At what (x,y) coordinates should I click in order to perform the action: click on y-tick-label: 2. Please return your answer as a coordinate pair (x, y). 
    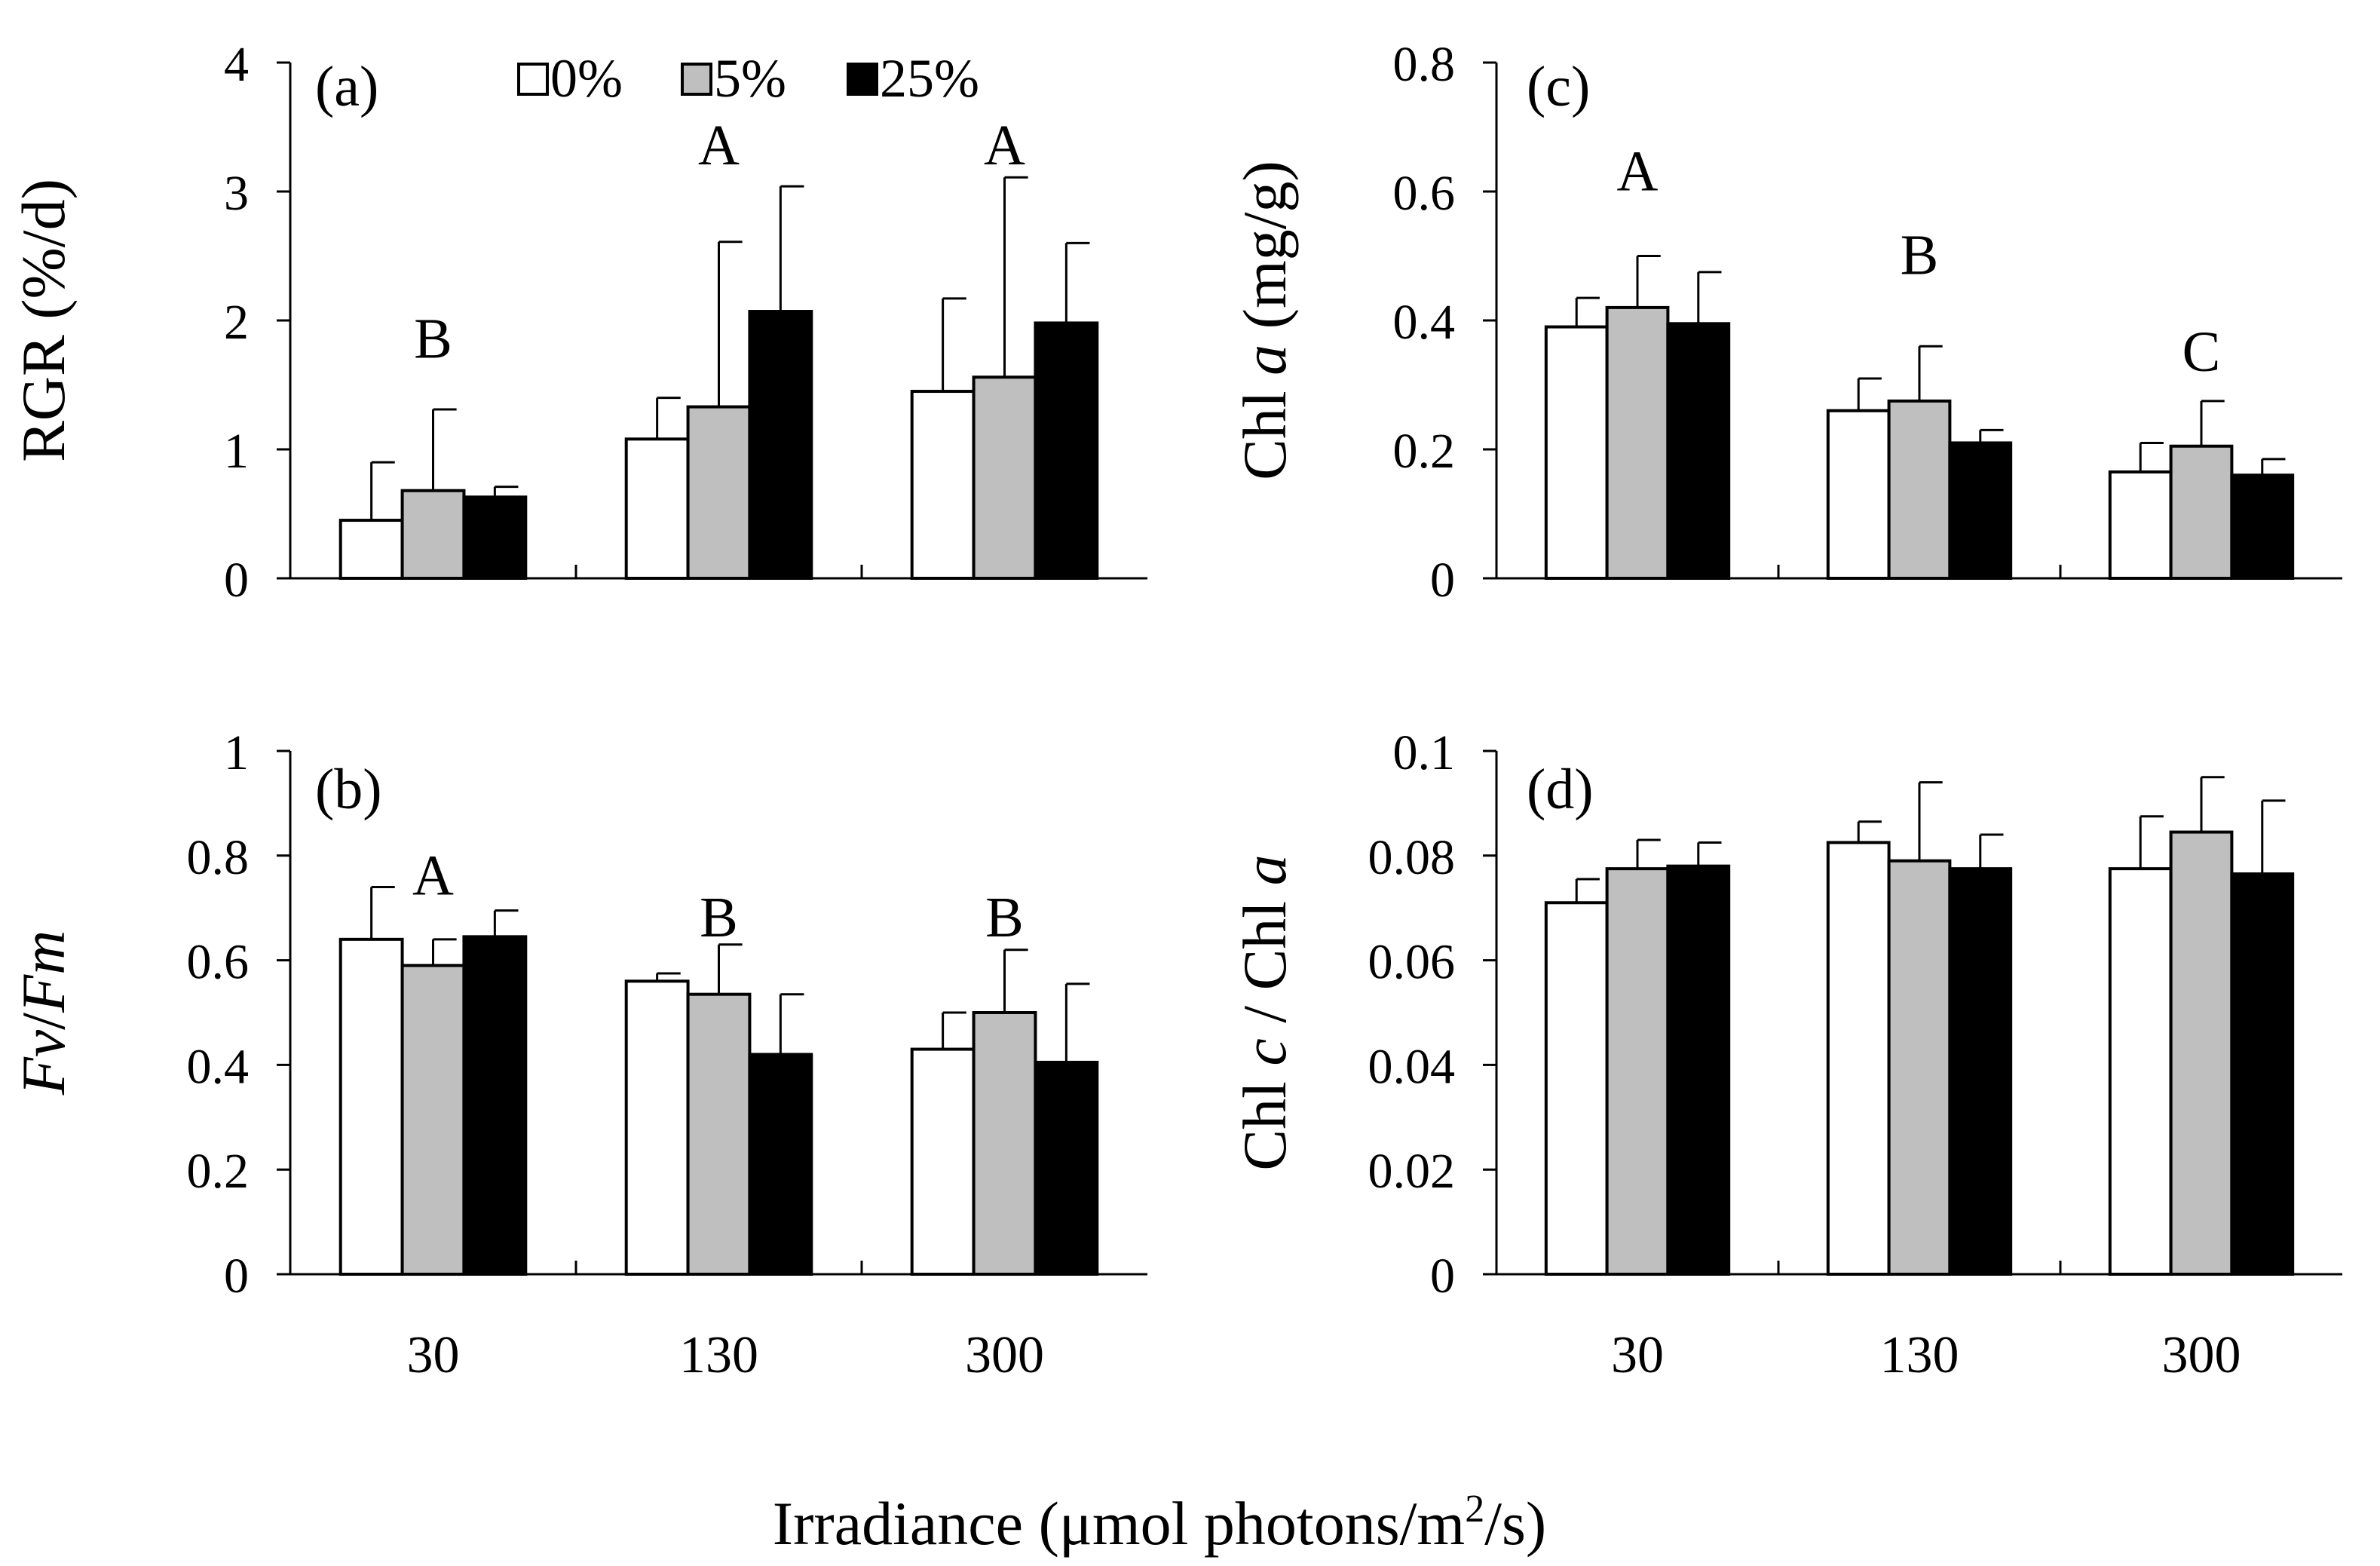
    Looking at the image, I should click on (236, 322).